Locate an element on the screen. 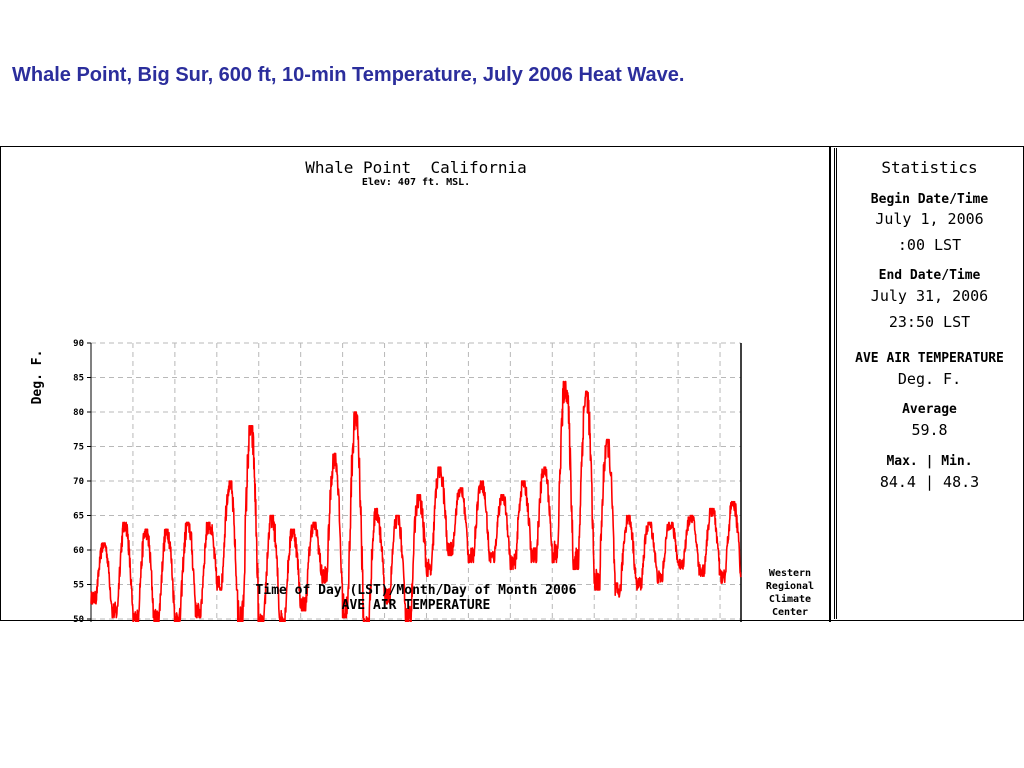 The image size is (1024, 768). y-tick-label: 70 is located at coordinates (78, 482).